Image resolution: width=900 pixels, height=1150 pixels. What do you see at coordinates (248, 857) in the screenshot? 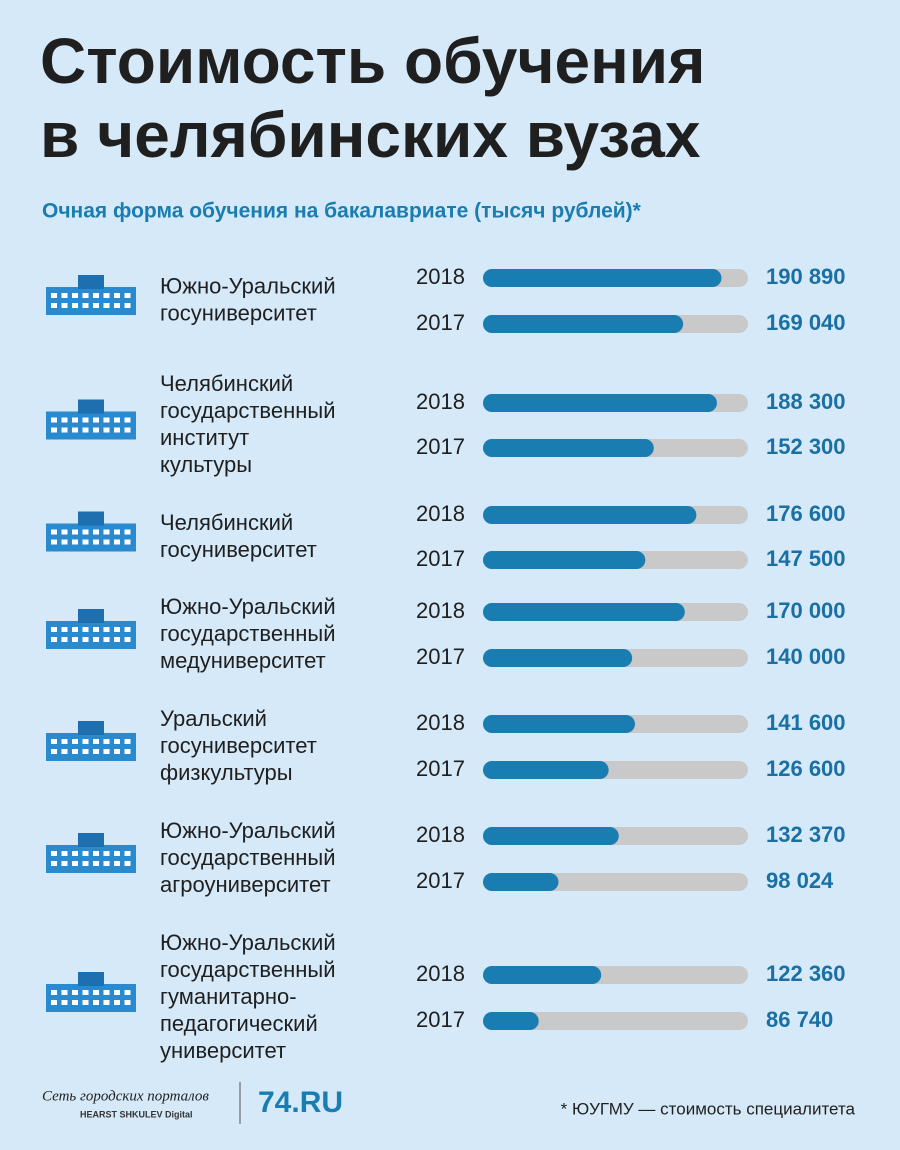
I see `category-label: государственный` at bounding box center [248, 857].